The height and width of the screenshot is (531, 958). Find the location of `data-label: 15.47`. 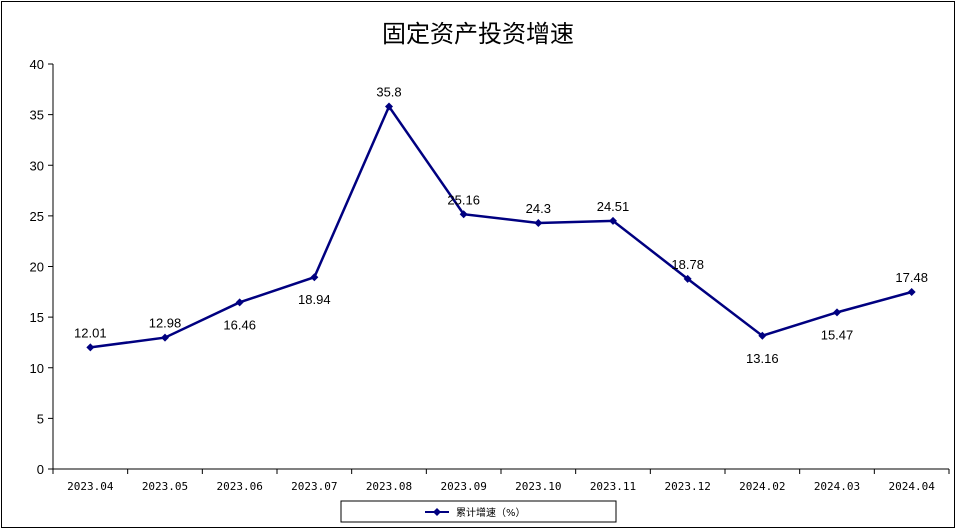

data-label: 15.47 is located at coordinates (837, 334).